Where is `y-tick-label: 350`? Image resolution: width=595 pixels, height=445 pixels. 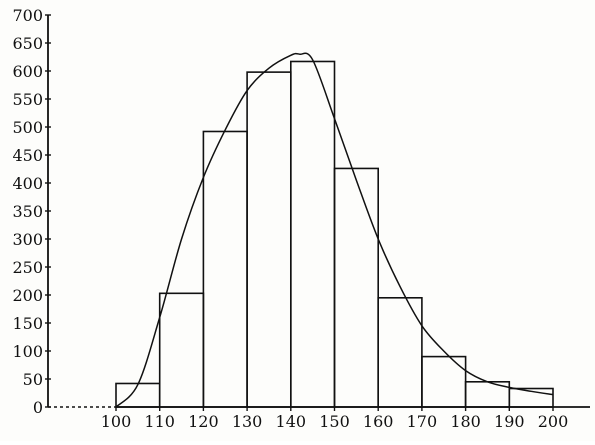 y-tick-label: 350 is located at coordinates (27, 211).